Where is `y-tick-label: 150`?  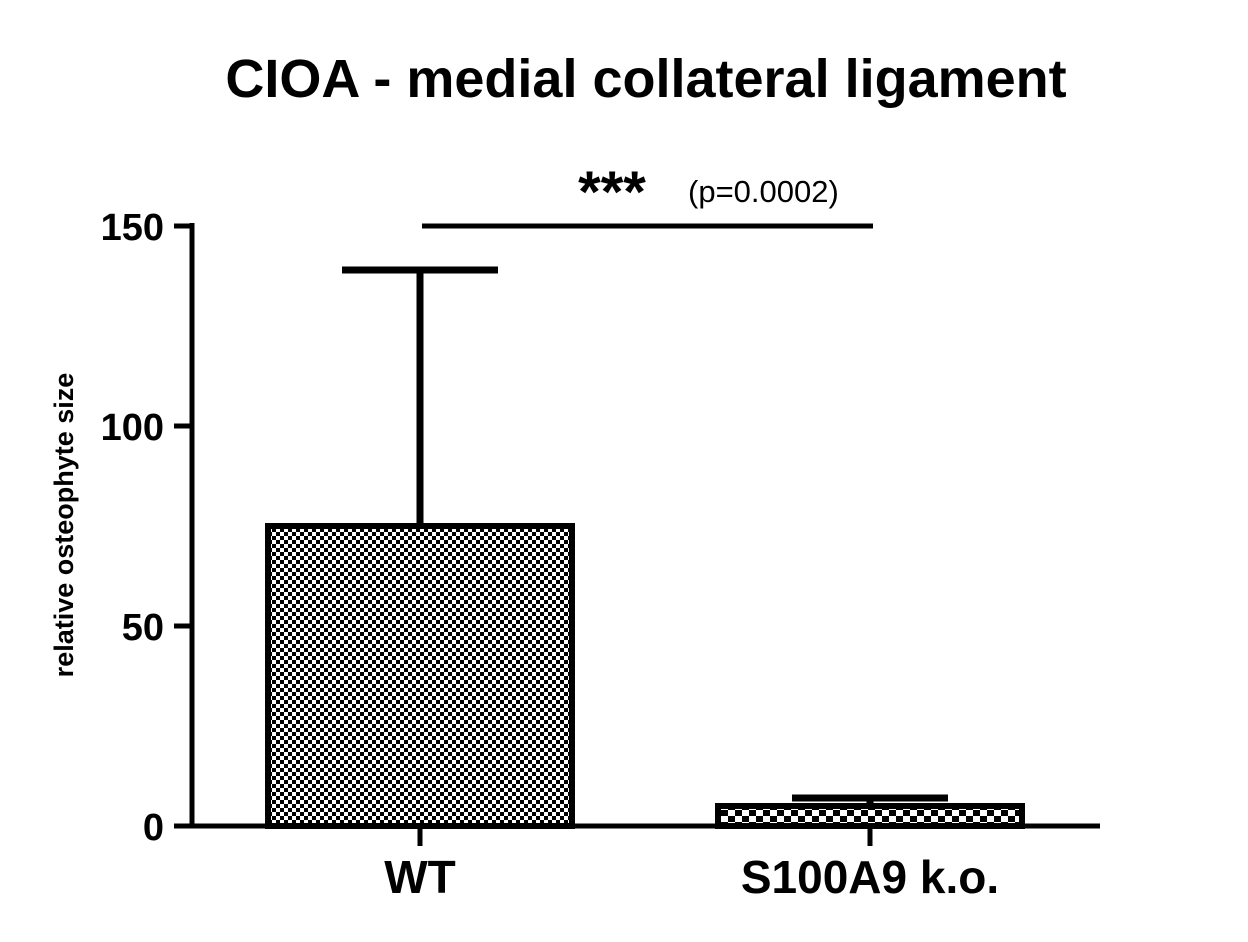 y-tick-label: 150 is located at coordinates (132, 228).